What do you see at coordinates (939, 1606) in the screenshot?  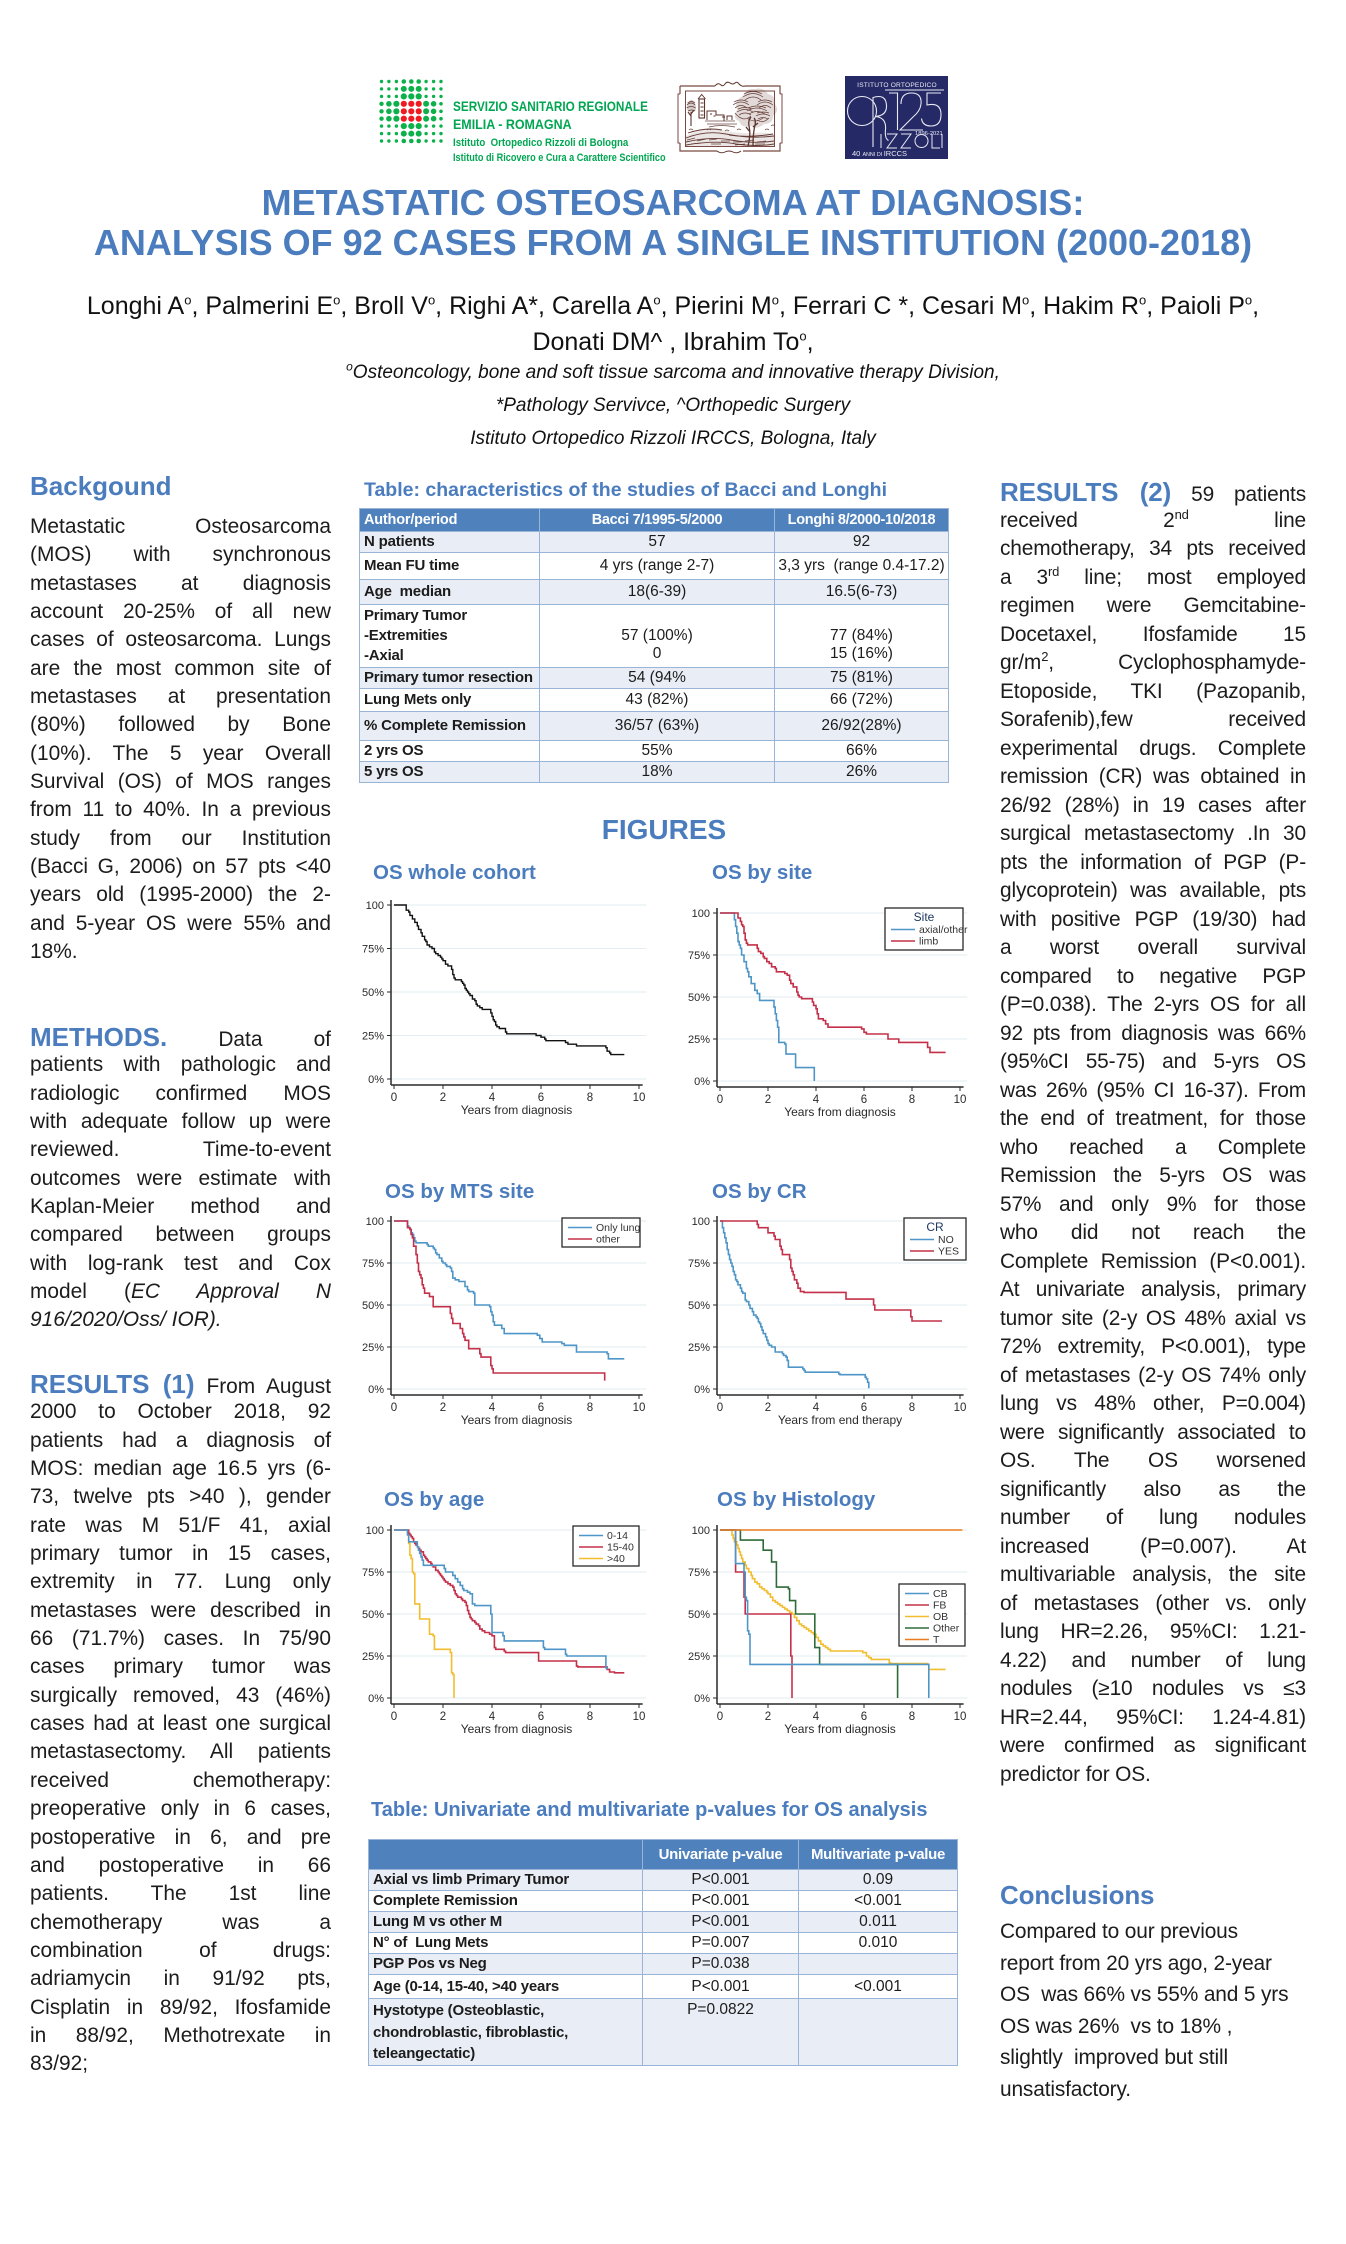 I see `svg-text: FB` at bounding box center [939, 1606].